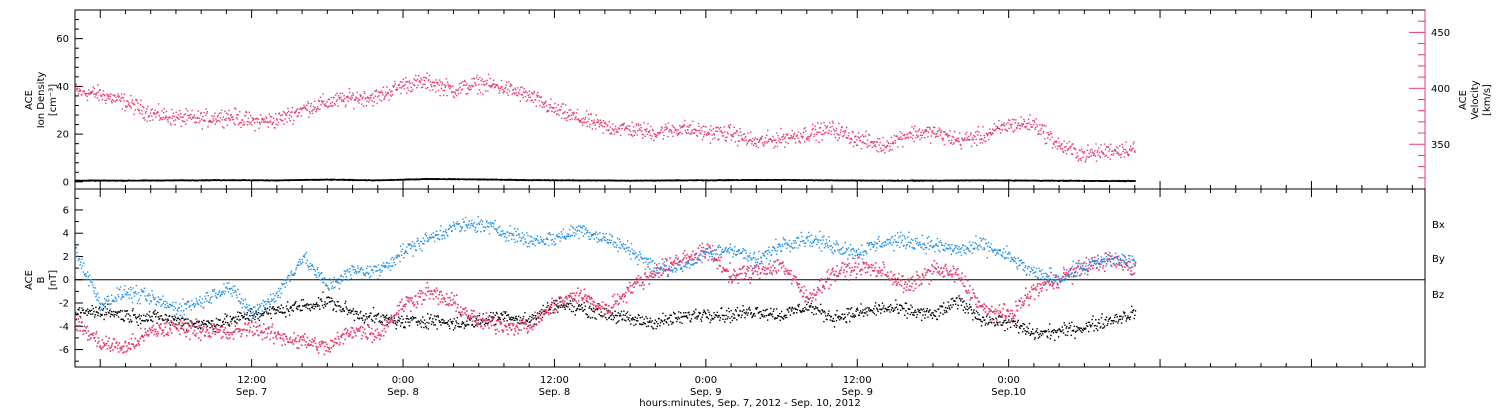 The image size is (1500, 410). What do you see at coordinates (64, 350) in the screenshot?
I see `b-tick-label: -6` at bounding box center [64, 350].